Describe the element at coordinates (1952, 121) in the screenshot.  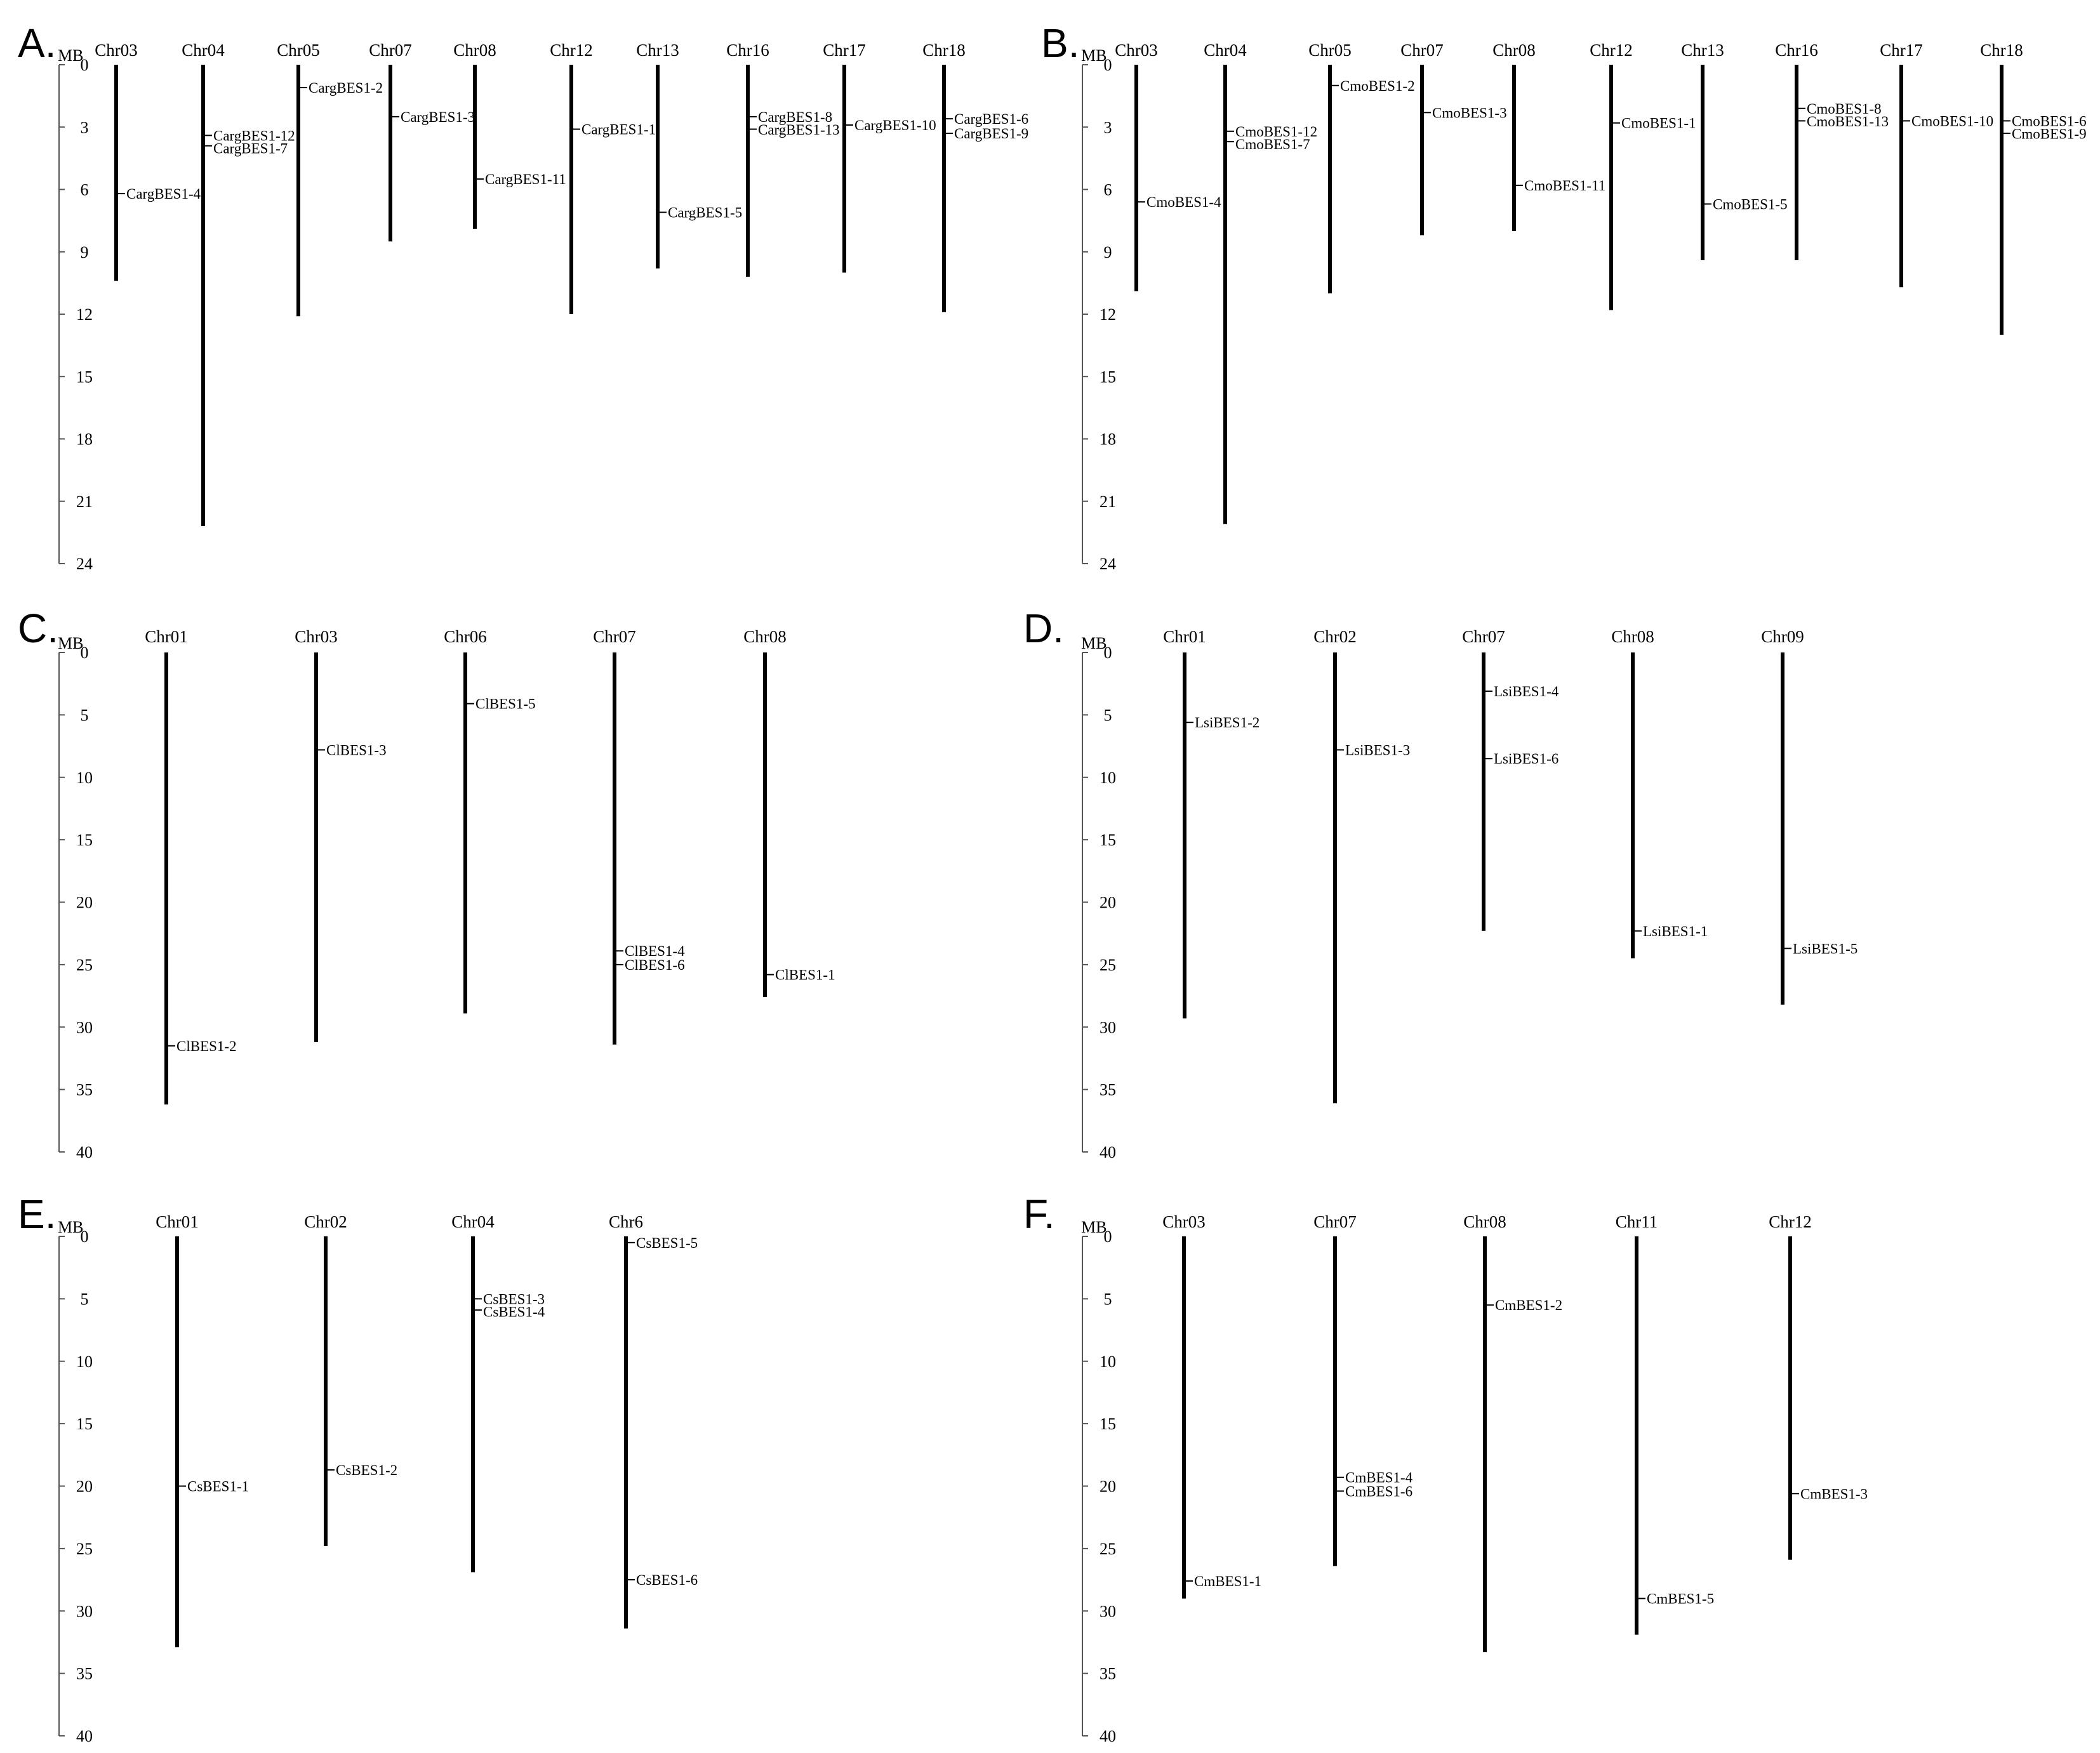
I see `gene-label: CmoBES1-10` at that location.